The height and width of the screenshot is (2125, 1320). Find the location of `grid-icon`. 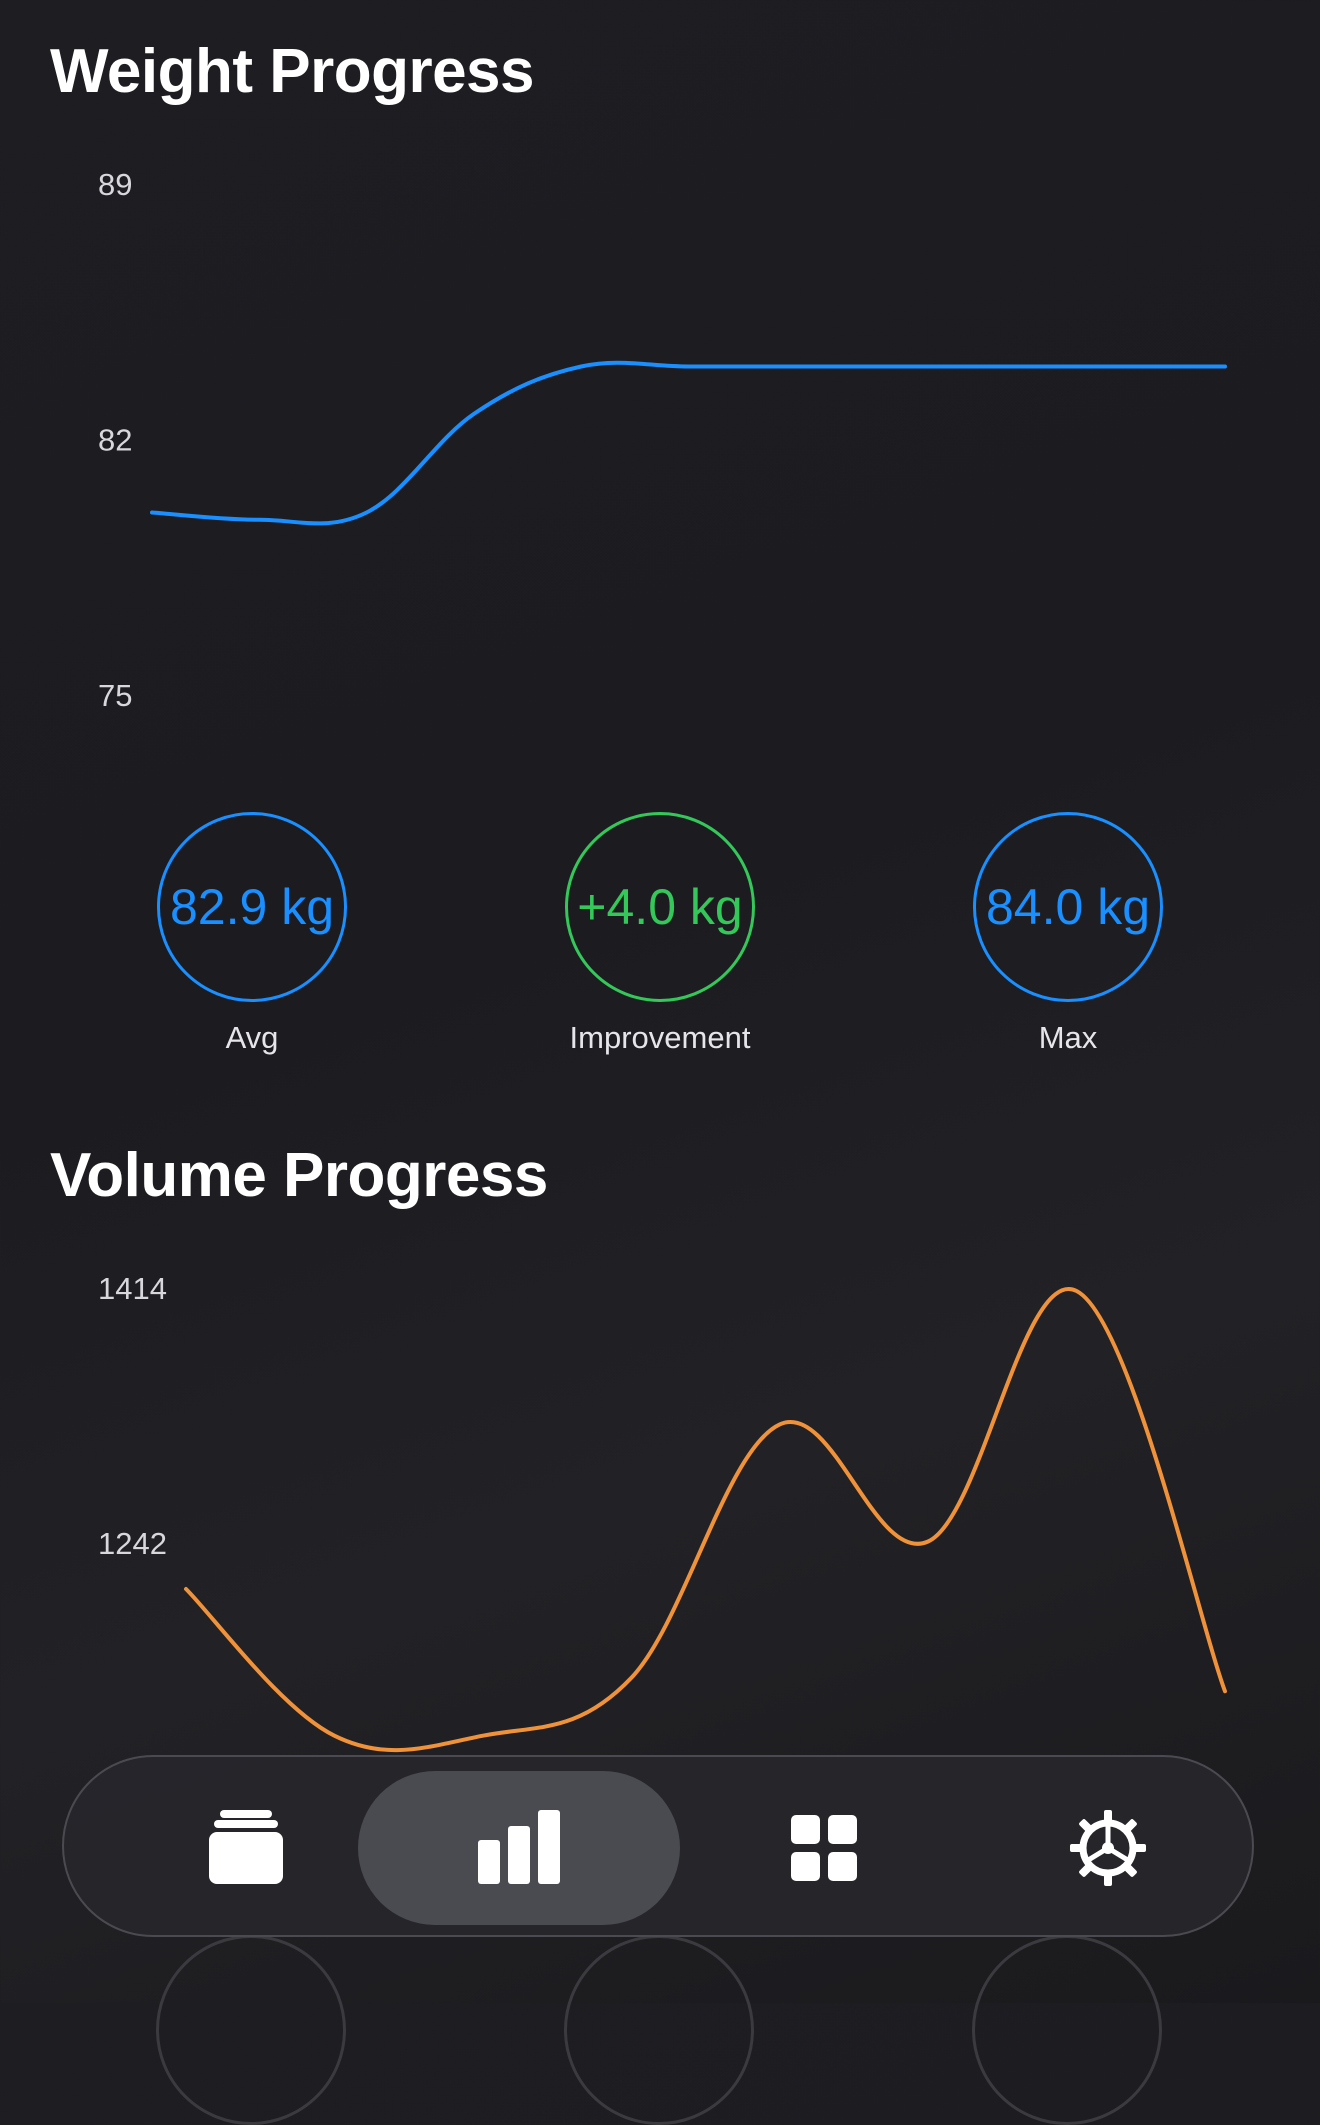

grid-icon is located at coordinates (824, 1848).